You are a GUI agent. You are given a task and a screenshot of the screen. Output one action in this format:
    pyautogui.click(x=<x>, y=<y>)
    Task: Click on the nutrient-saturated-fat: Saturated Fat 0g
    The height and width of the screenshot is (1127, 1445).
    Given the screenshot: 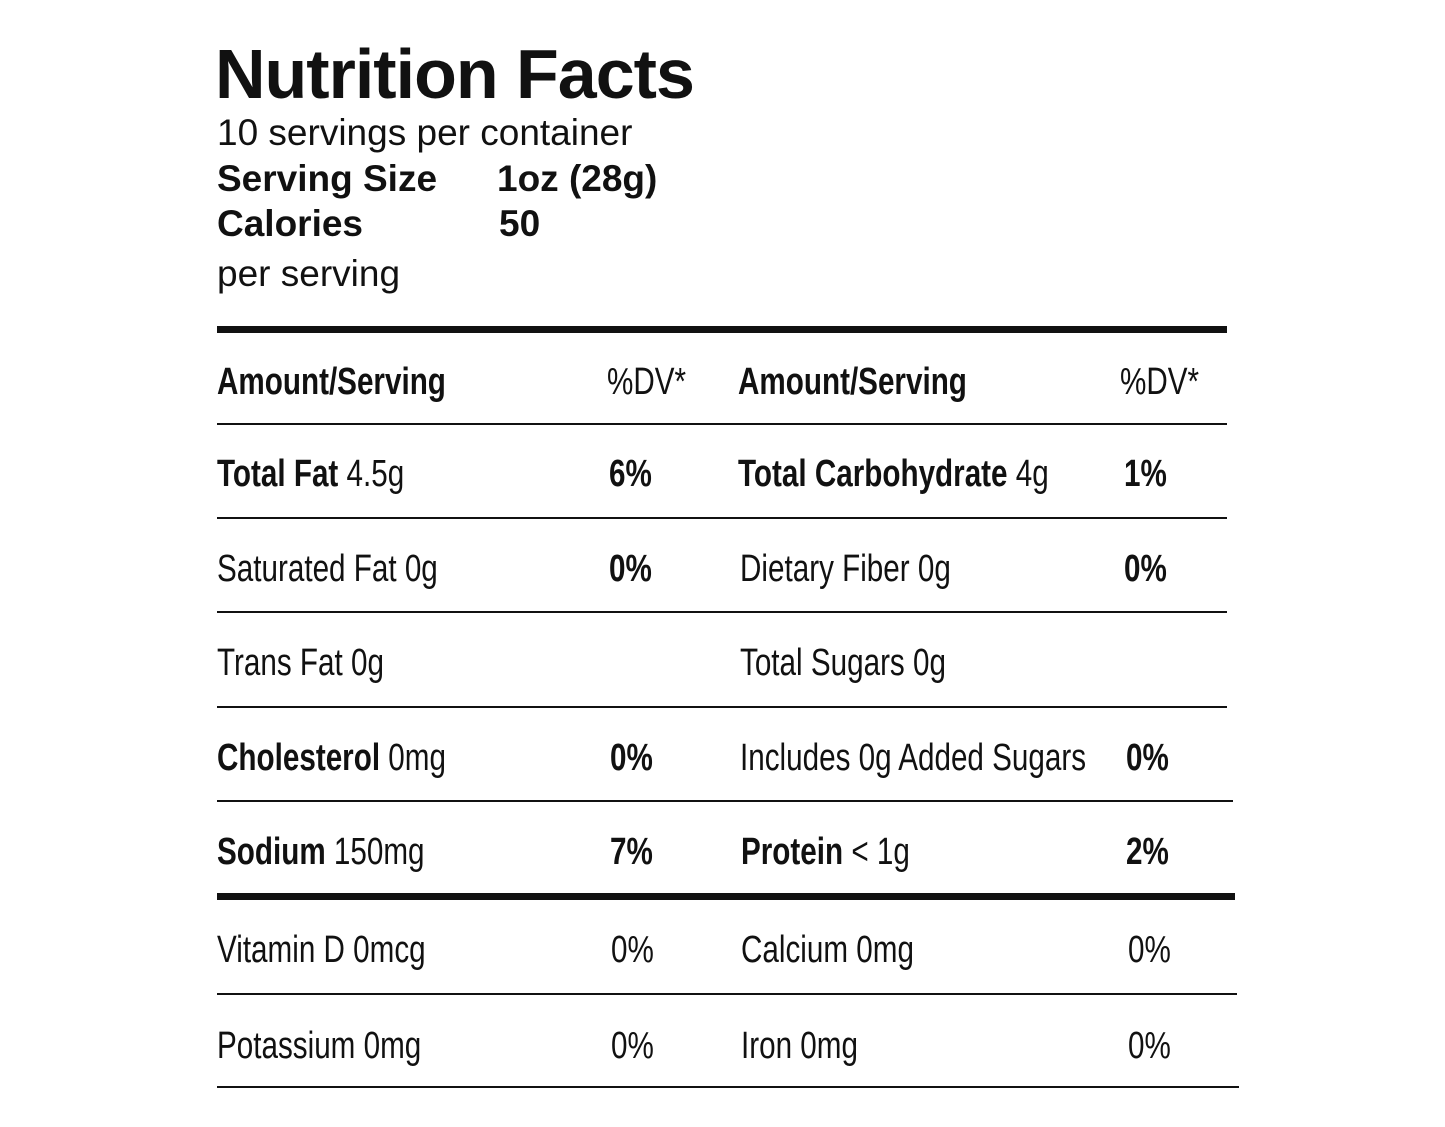 What is the action you would take?
    pyautogui.click(x=327, y=569)
    